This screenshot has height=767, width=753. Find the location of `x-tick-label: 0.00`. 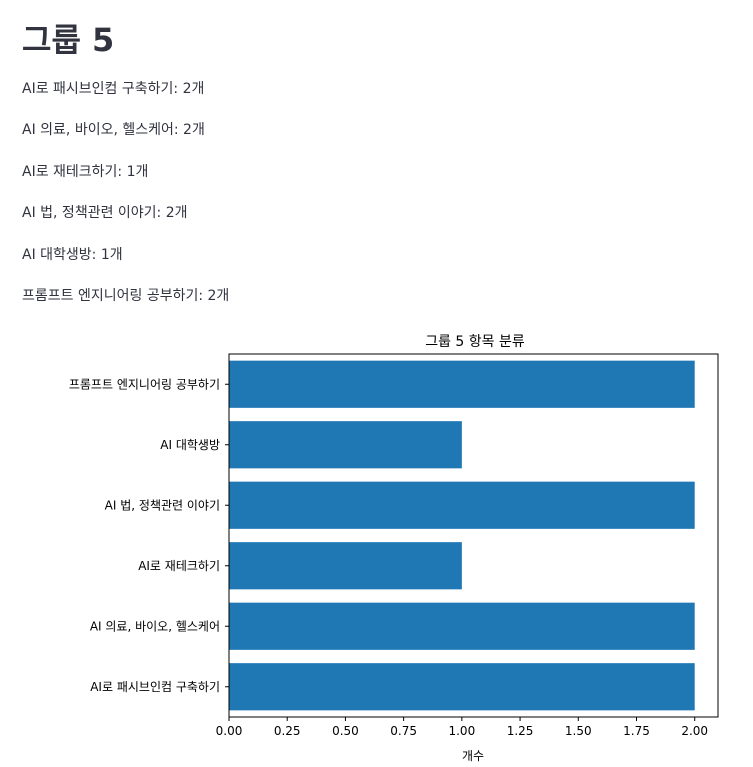

x-tick-label: 0.00 is located at coordinates (229, 731).